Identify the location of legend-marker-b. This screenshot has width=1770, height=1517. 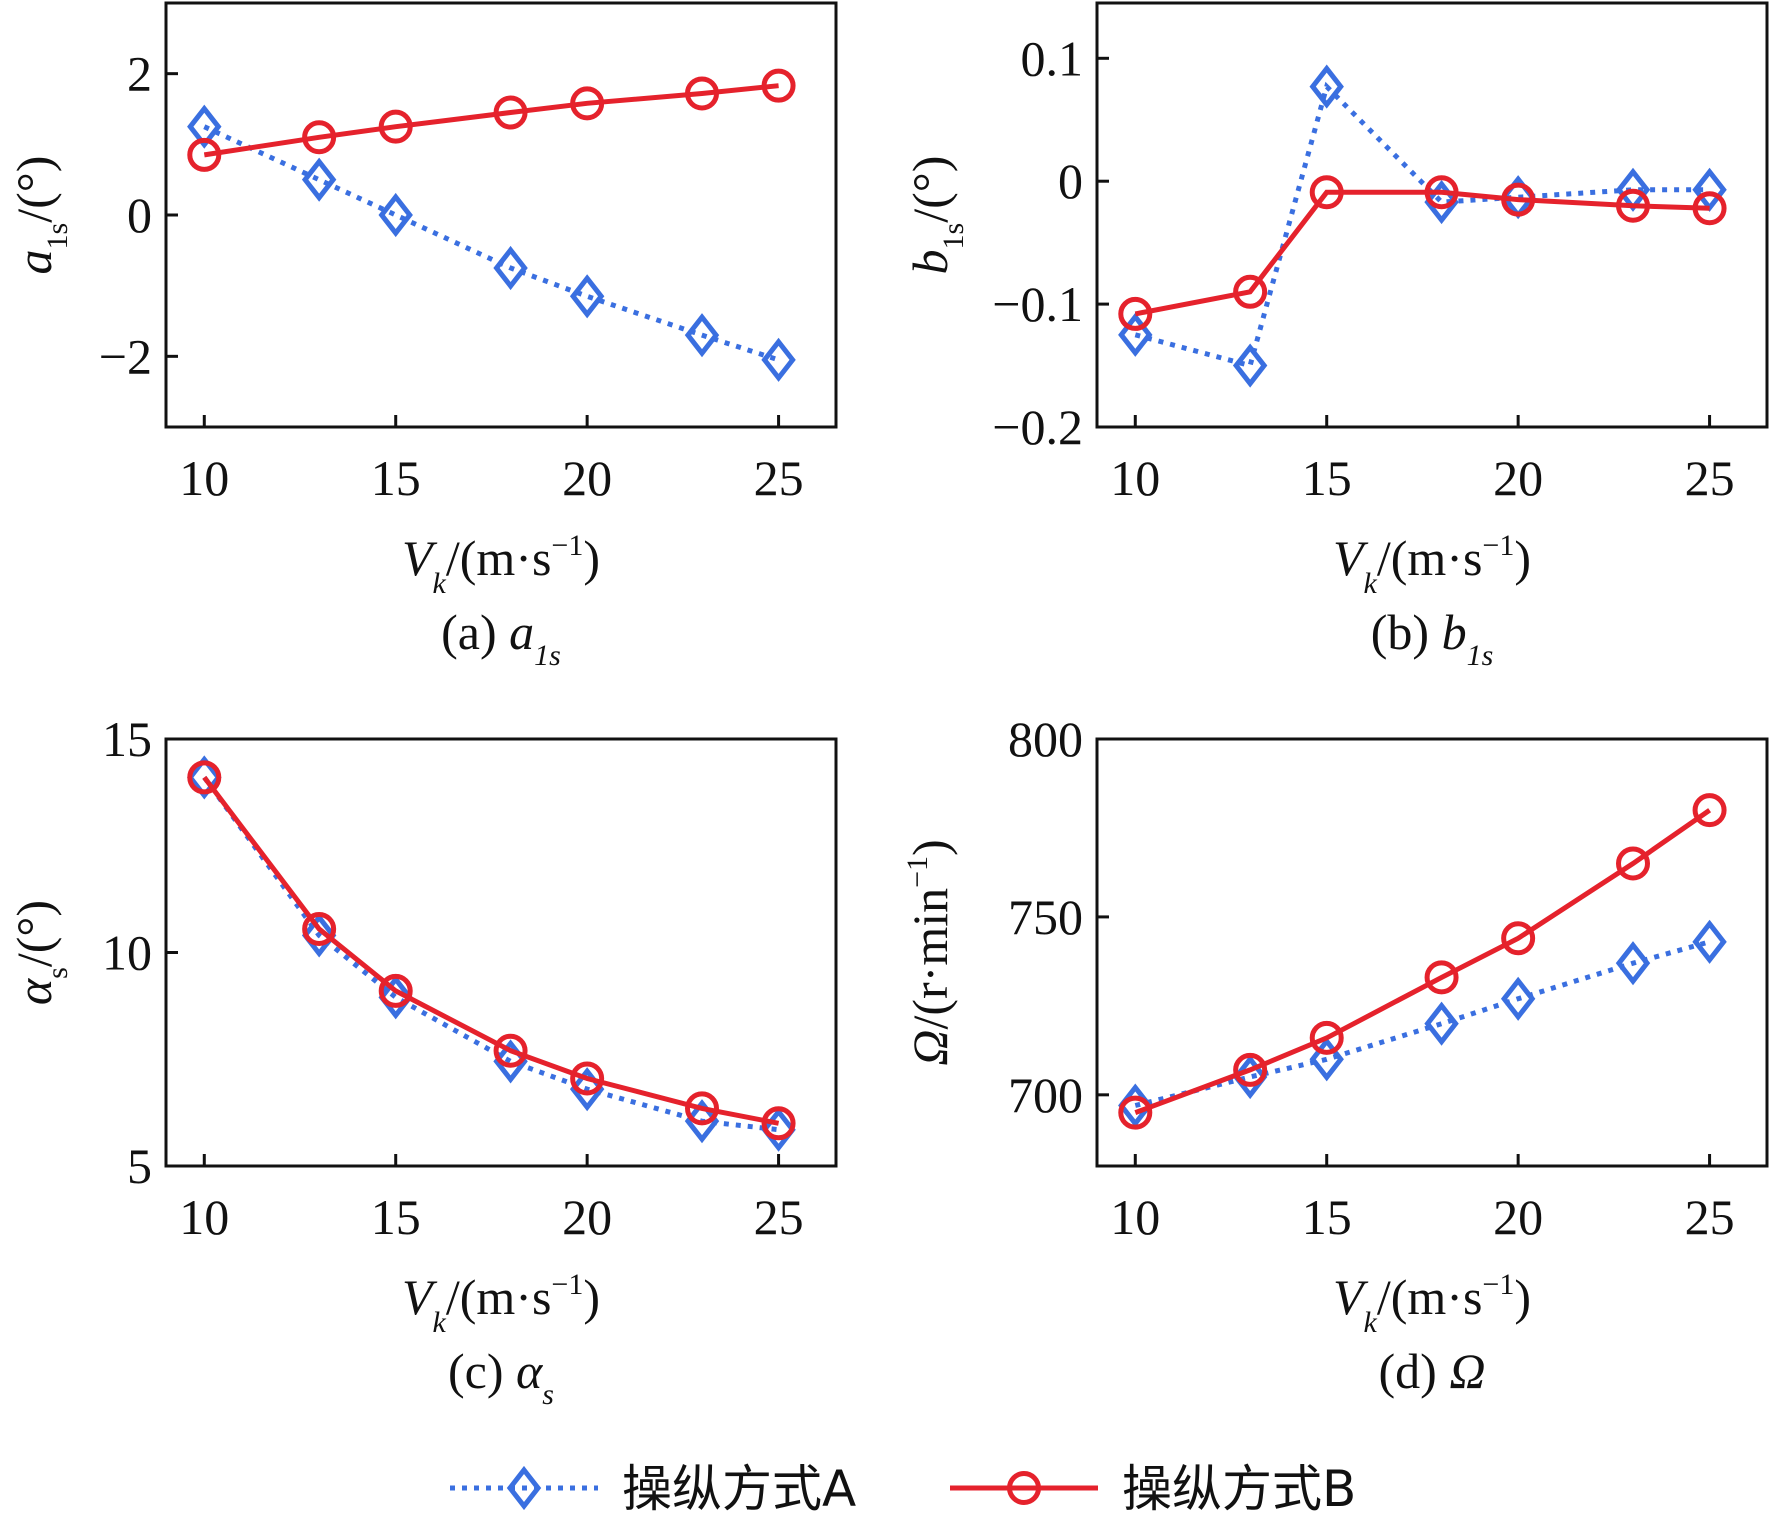
(1024, 1488).